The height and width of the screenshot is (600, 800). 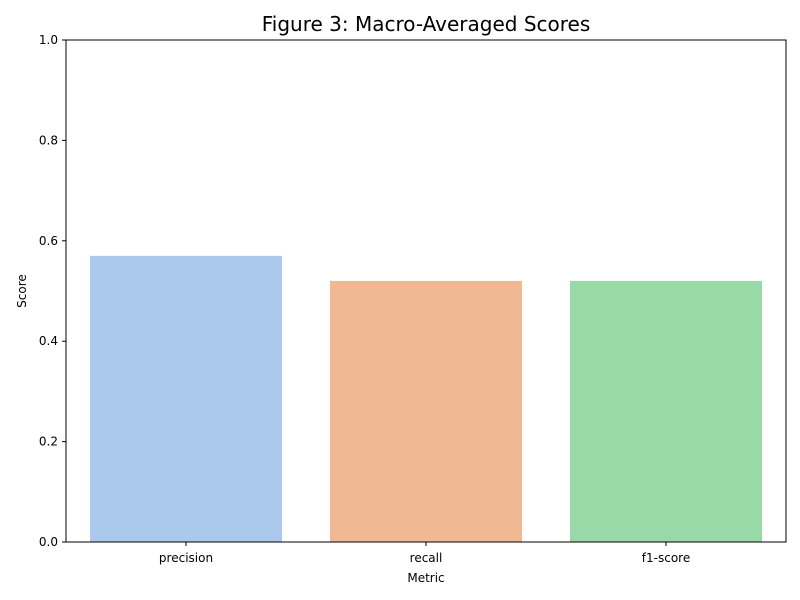 I want to click on bar-recall, so click(x=426, y=411).